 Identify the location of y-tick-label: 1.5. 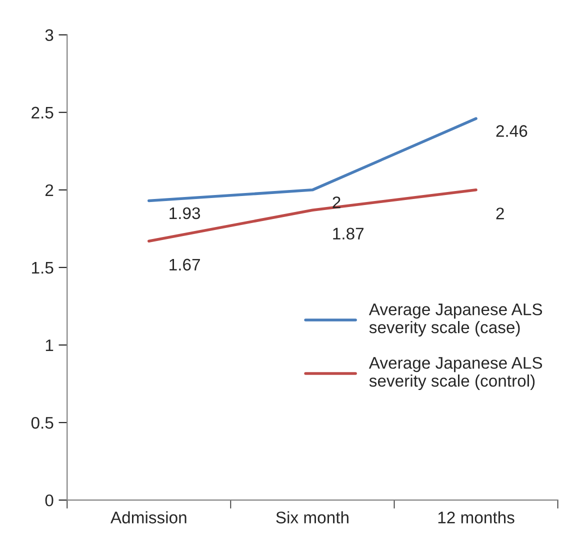
(43, 268).